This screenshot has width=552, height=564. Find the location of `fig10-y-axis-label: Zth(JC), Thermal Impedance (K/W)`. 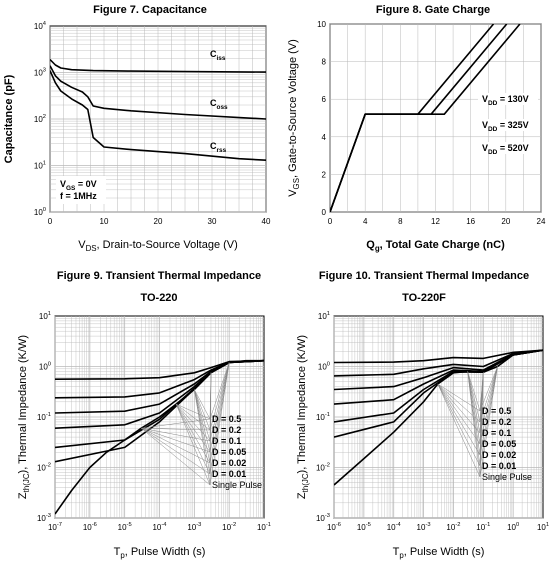

fig10-y-axis-label: Zth(JC), Thermal Impedance (K/W) is located at coordinates (303, 417).